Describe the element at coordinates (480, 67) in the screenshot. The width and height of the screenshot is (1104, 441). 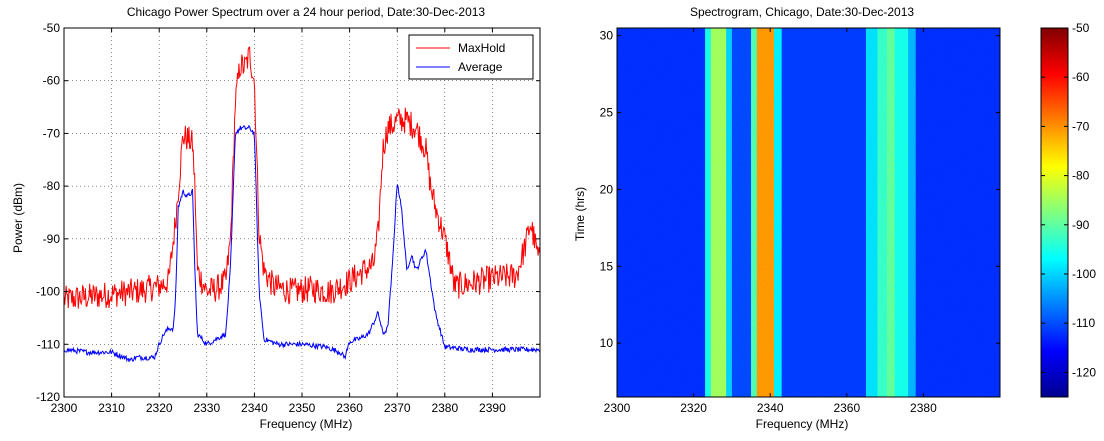
I see `legend-average-label: Average` at that location.